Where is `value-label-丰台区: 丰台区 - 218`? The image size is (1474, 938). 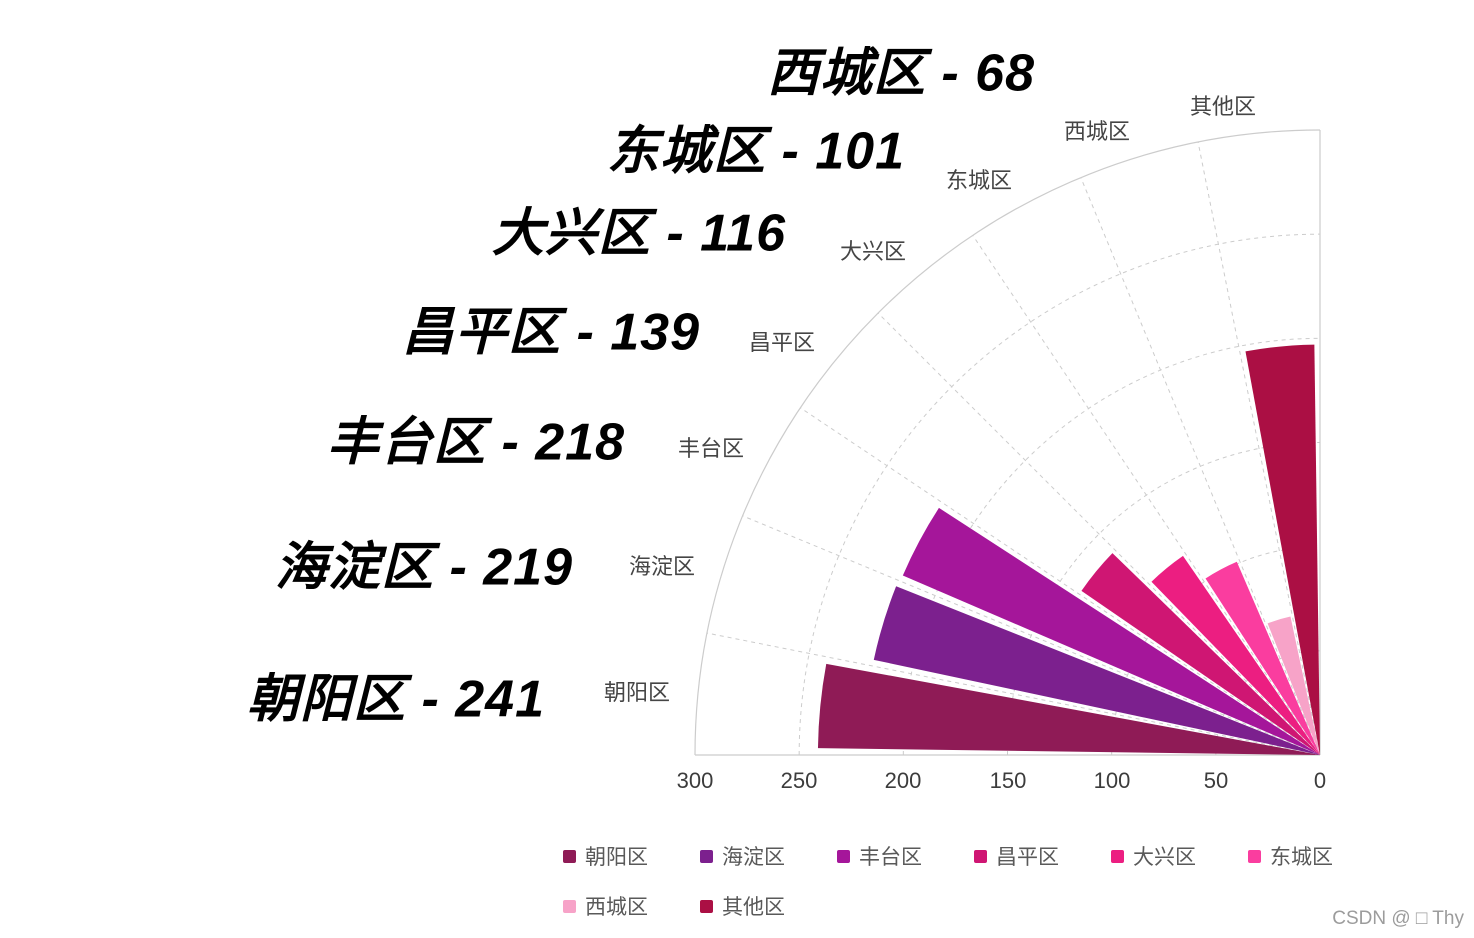
value-label-丰台区: 丰台区 - 218 is located at coordinates (476, 442).